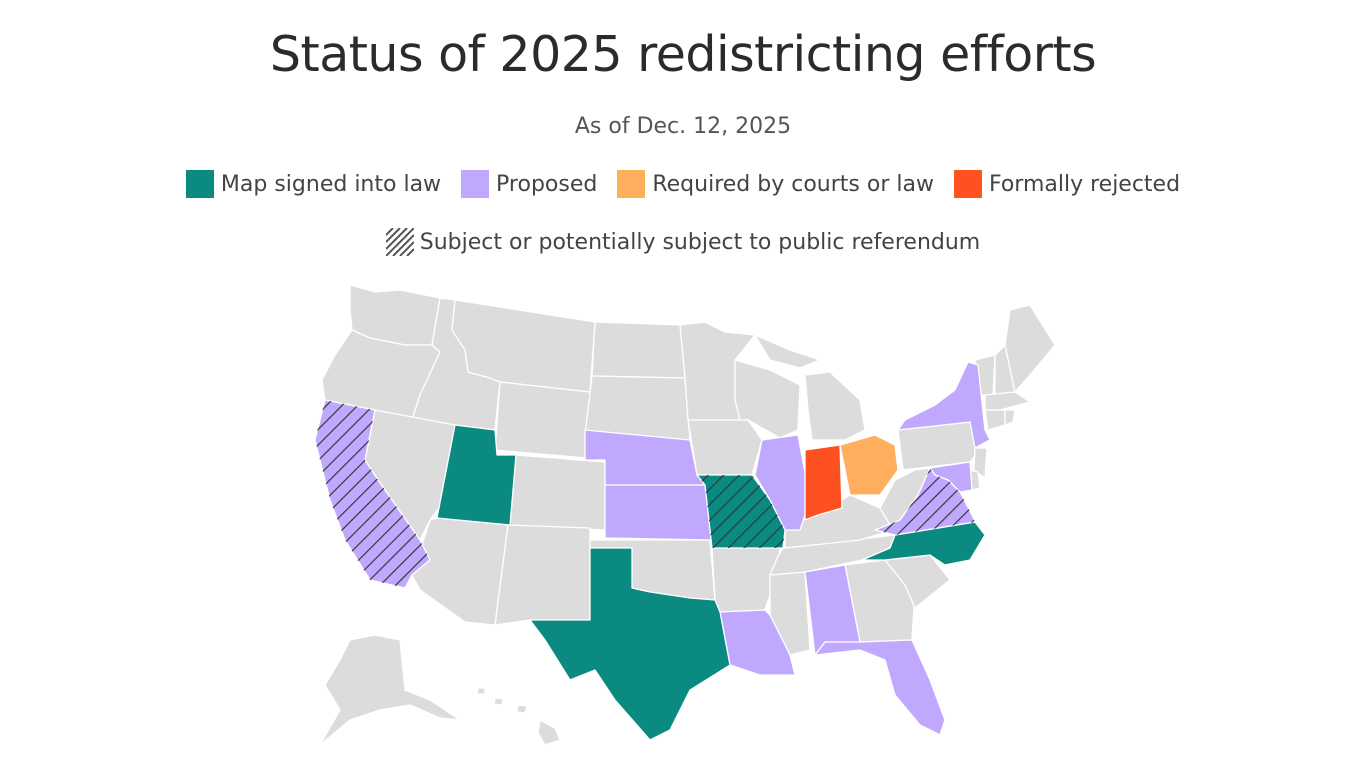 The width and height of the screenshot is (1366, 768). Describe the element at coordinates (741, 511) in the screenshot. I see `hatch-missouri` at that location.